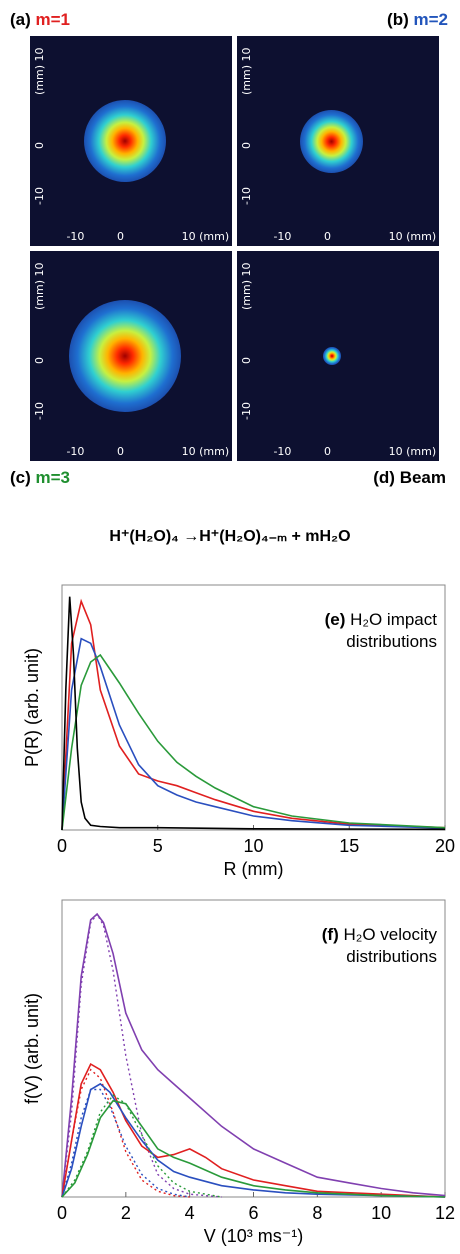 The image size is (460, 1254). Describe the element at coordinates (144, 536) in the screenshot. I see `reaction-reactant: H⁺(H₂O)₄` at that location.